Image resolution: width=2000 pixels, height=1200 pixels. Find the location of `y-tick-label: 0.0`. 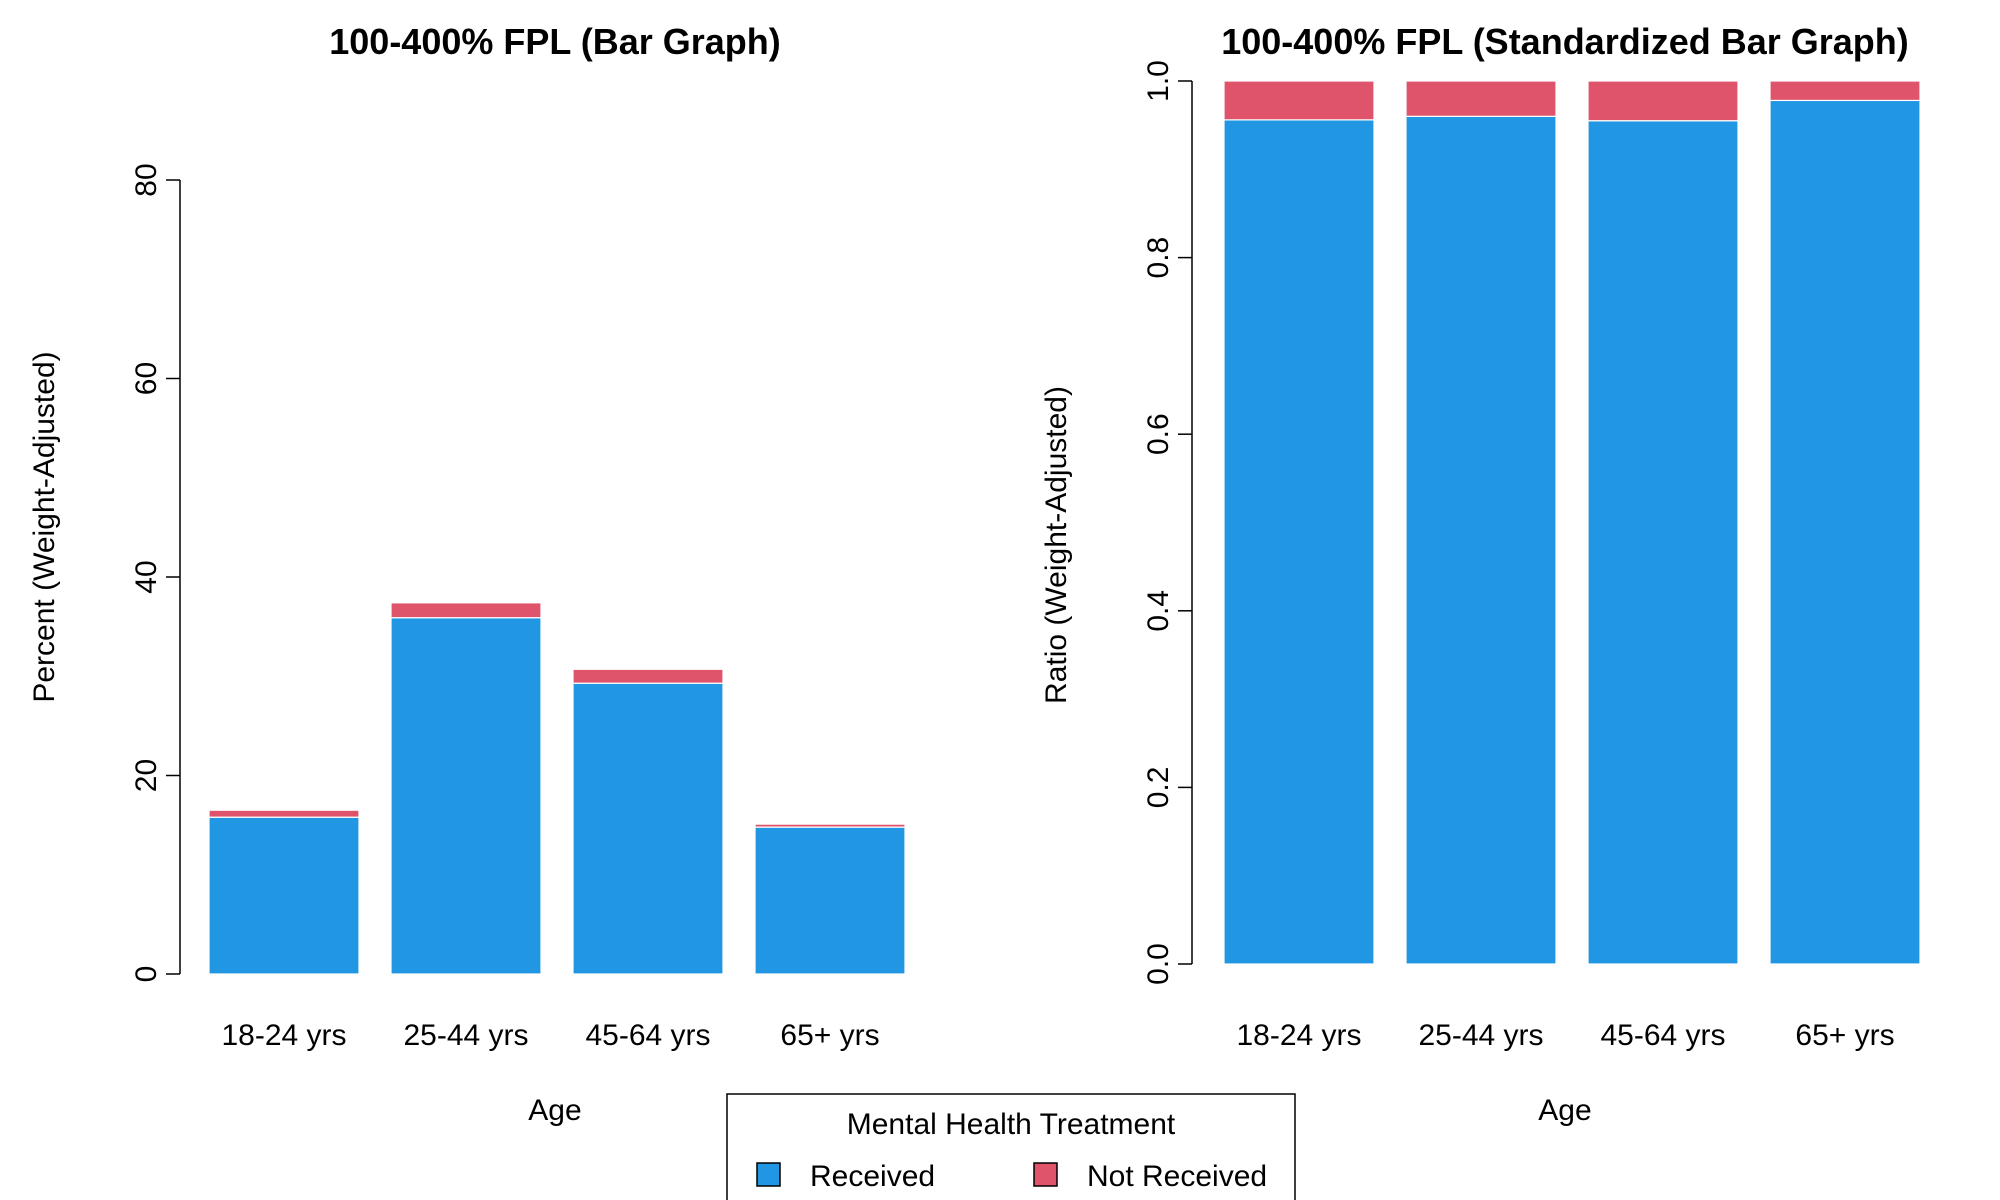

y-tick-label: 0.0 is located at coordinates (1158, 964).